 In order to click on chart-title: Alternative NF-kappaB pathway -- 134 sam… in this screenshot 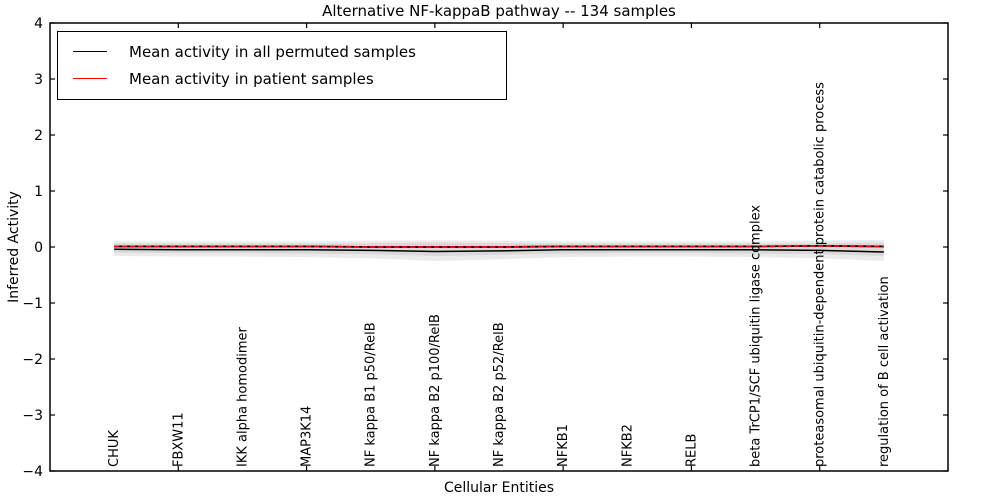, I will do `click(499, 11)`.